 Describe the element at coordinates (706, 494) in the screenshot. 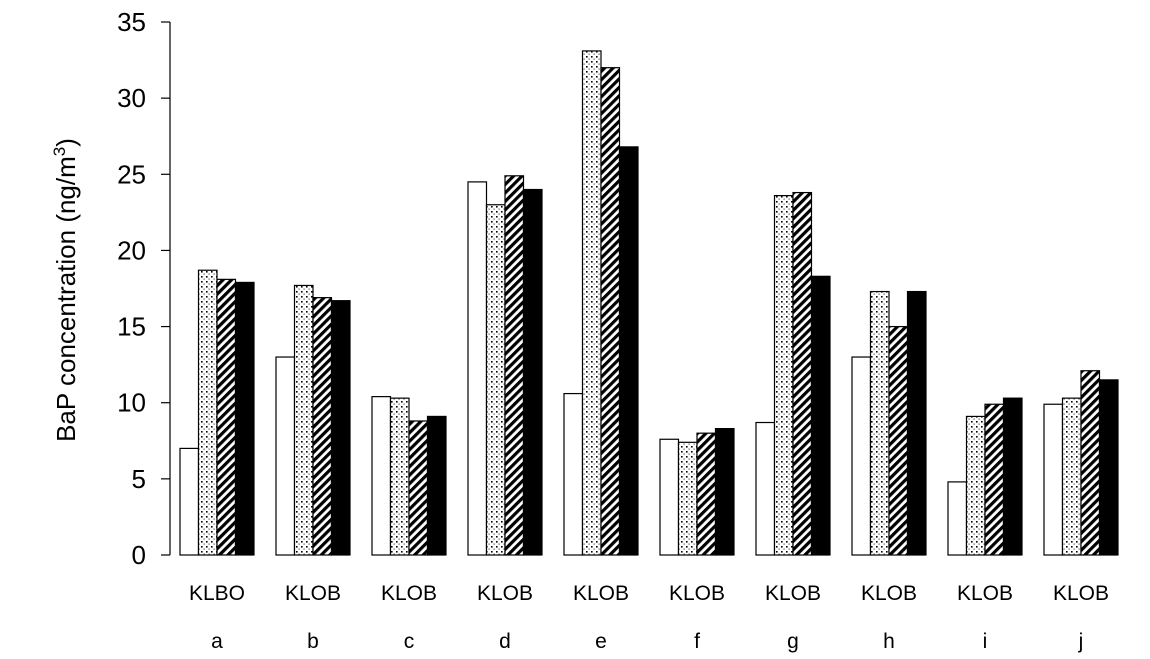

I see `bar-f-hatched` at that location.